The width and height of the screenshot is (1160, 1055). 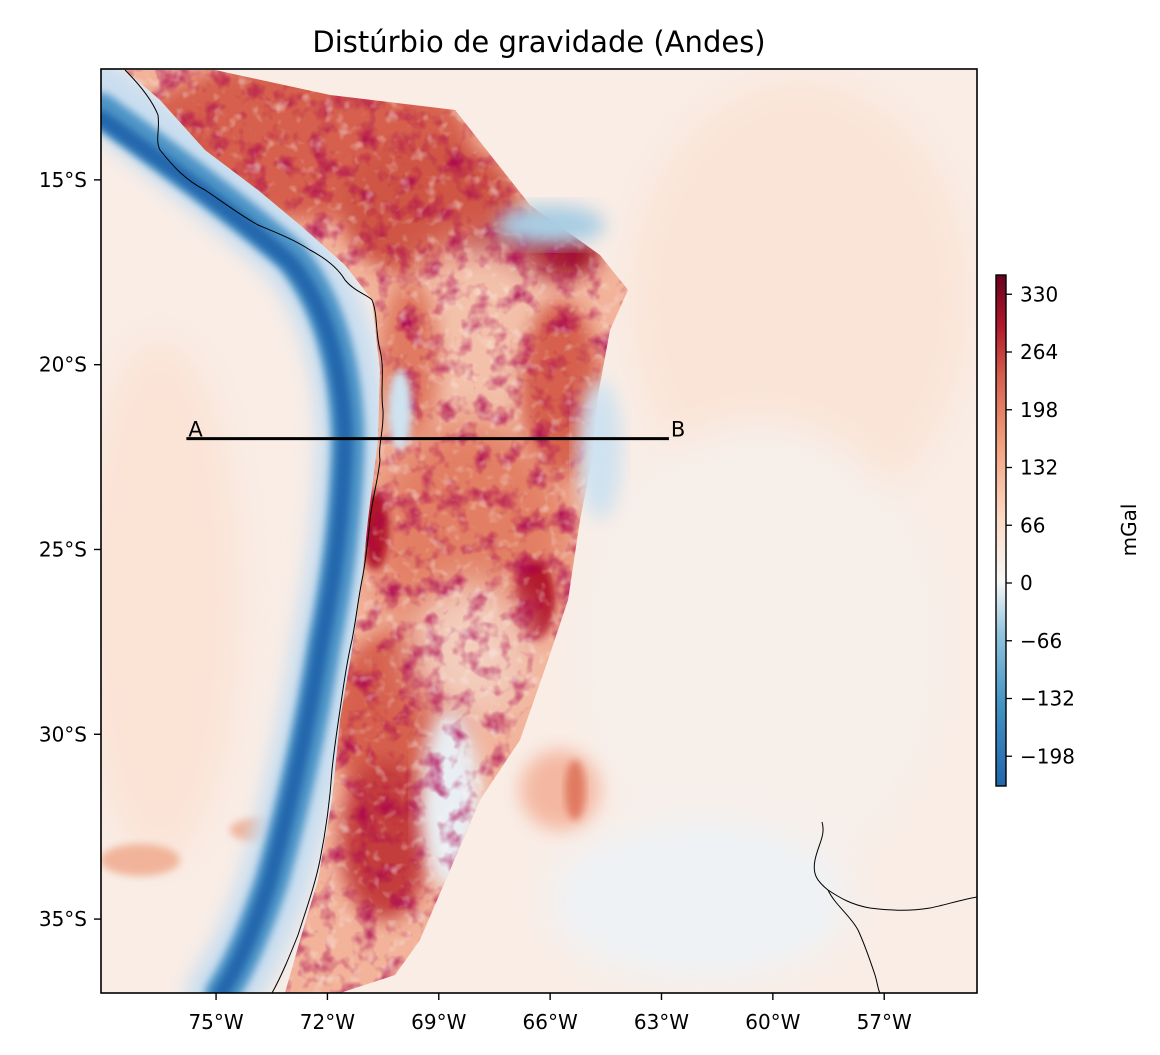 I want to click on profile-label-a: A, so click(x=195, y=430).